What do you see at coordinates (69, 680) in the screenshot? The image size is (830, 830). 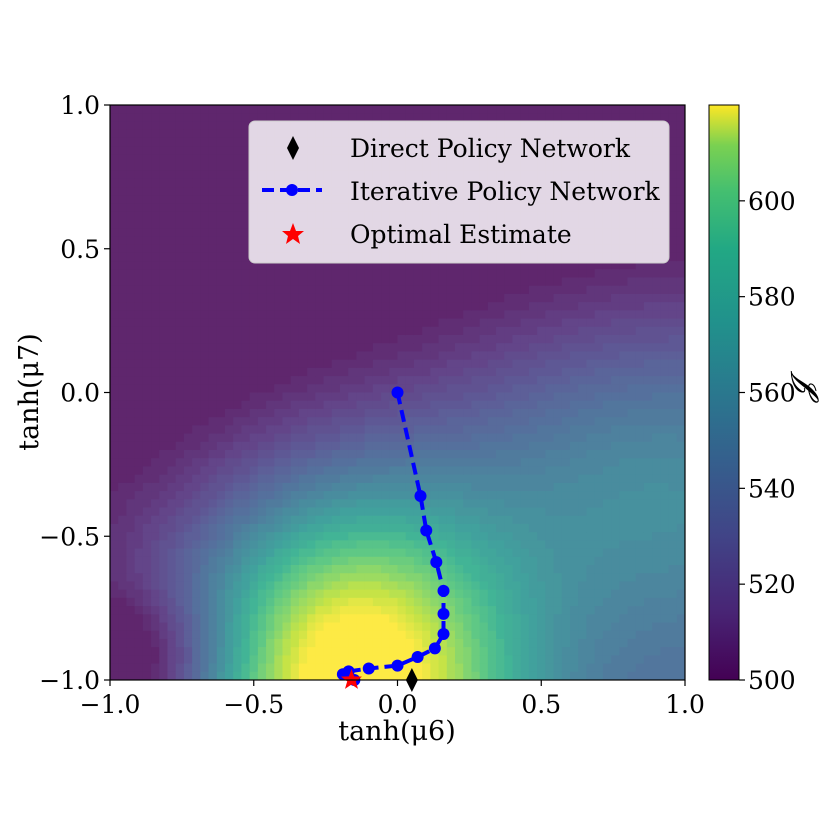 I see `y-tick-label: −1.0` at bounding box center [69, 680].